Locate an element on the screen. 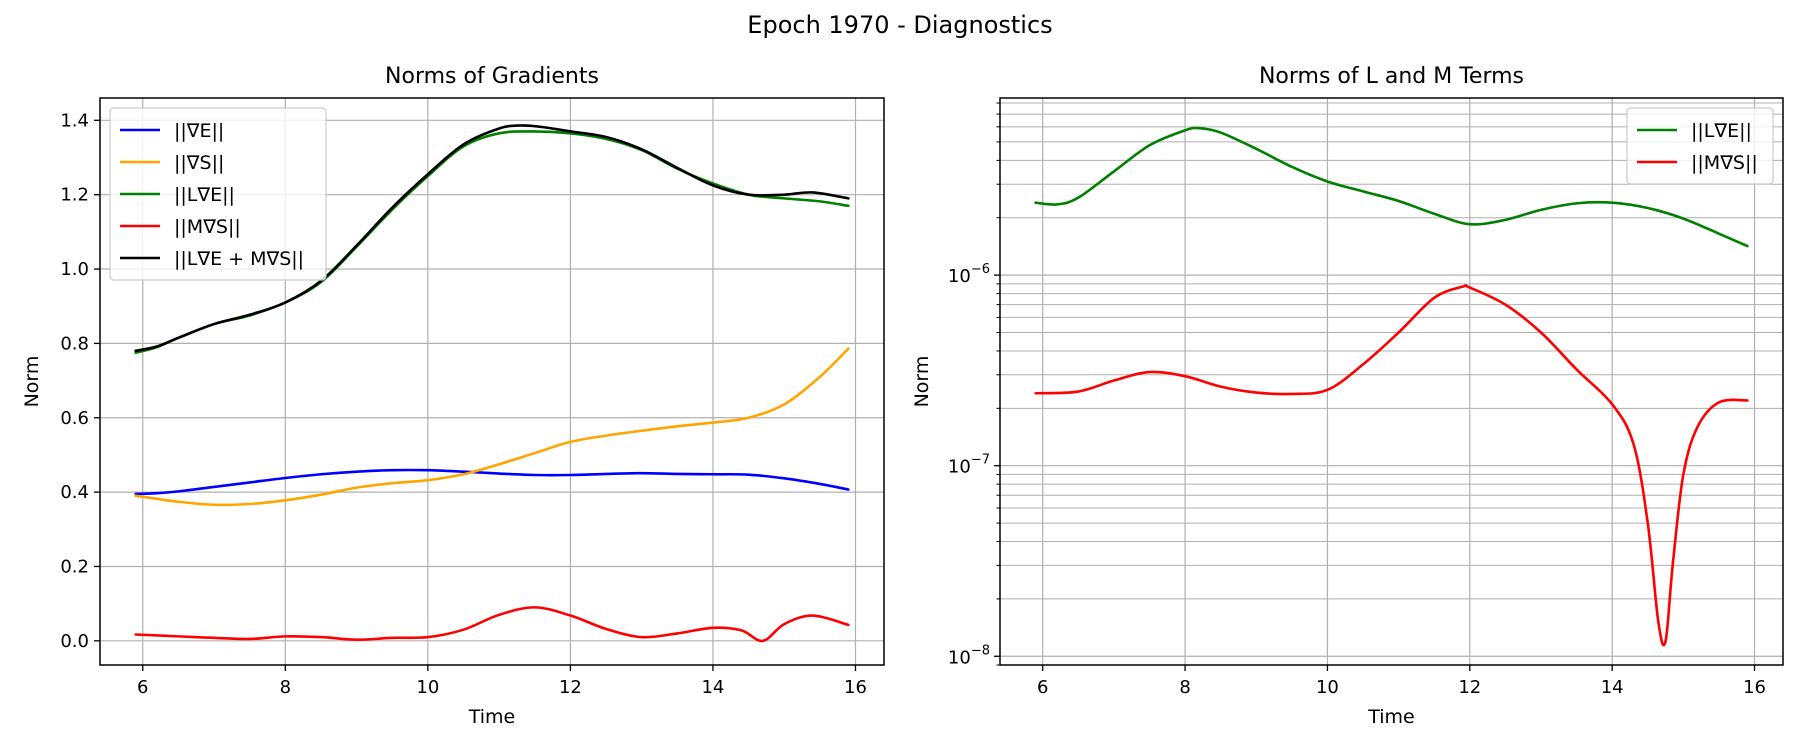  legend: ||L∇E|| ||M∇S|| is located at coordinates (1700, 146).